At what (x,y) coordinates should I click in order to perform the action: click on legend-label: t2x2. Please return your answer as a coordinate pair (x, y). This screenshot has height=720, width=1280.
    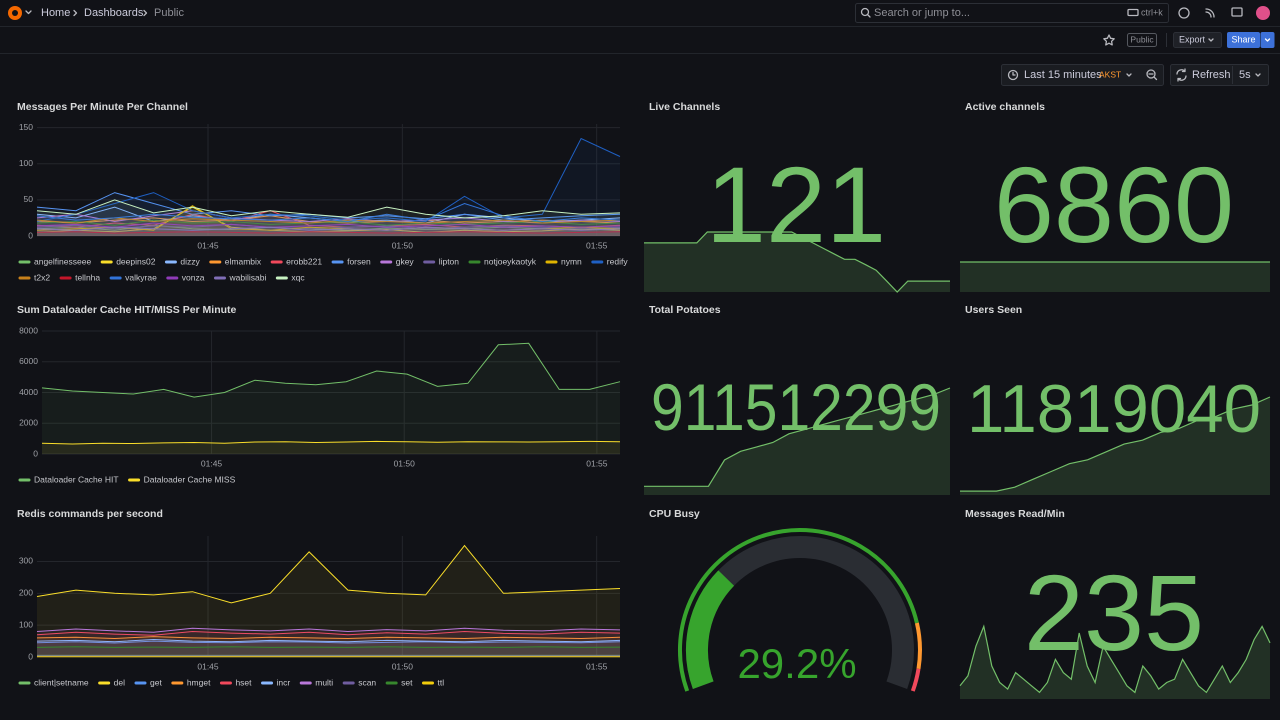
    Looking at the image, I should click on (42, 277).